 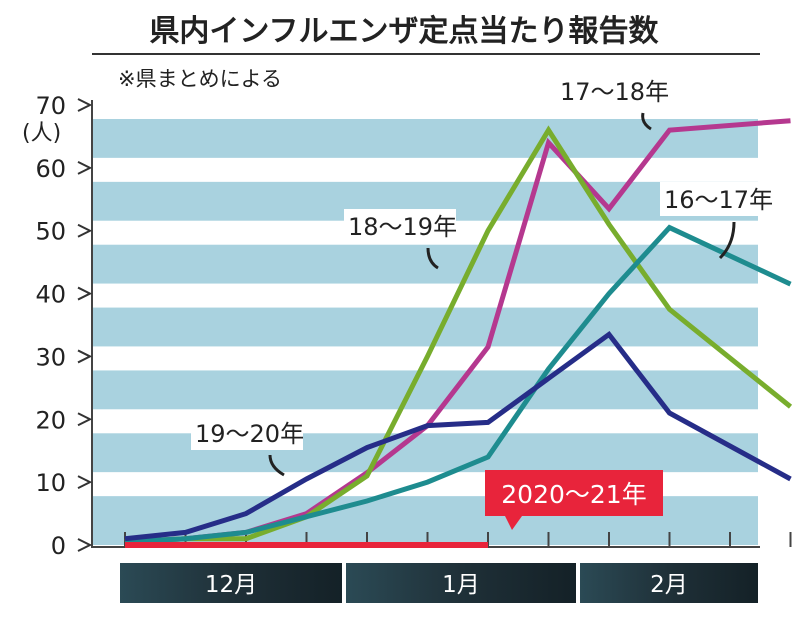 I want to click on month-label: 2月, so click(x=669, y=585).